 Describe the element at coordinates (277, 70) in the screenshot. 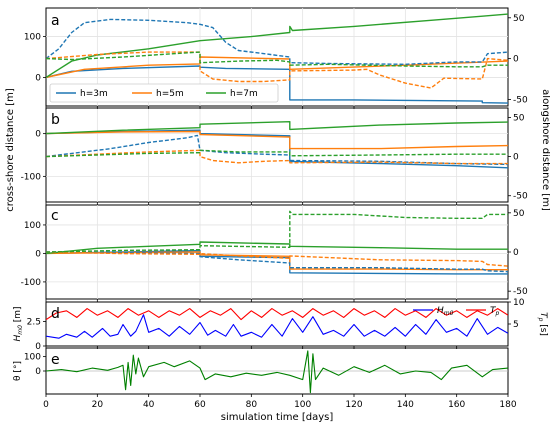

I see `series-a-h5m-dashed` at that location.